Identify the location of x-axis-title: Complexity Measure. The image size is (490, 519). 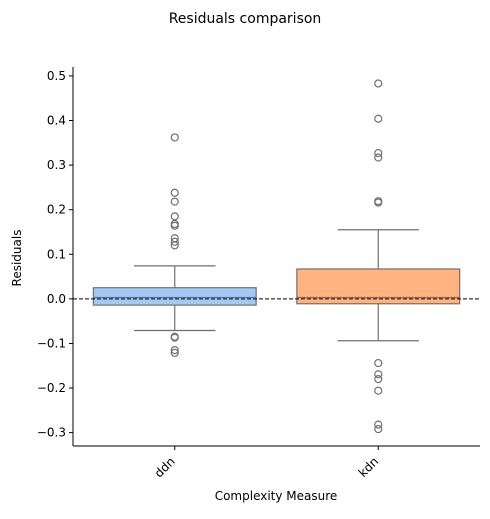
(276, 496).